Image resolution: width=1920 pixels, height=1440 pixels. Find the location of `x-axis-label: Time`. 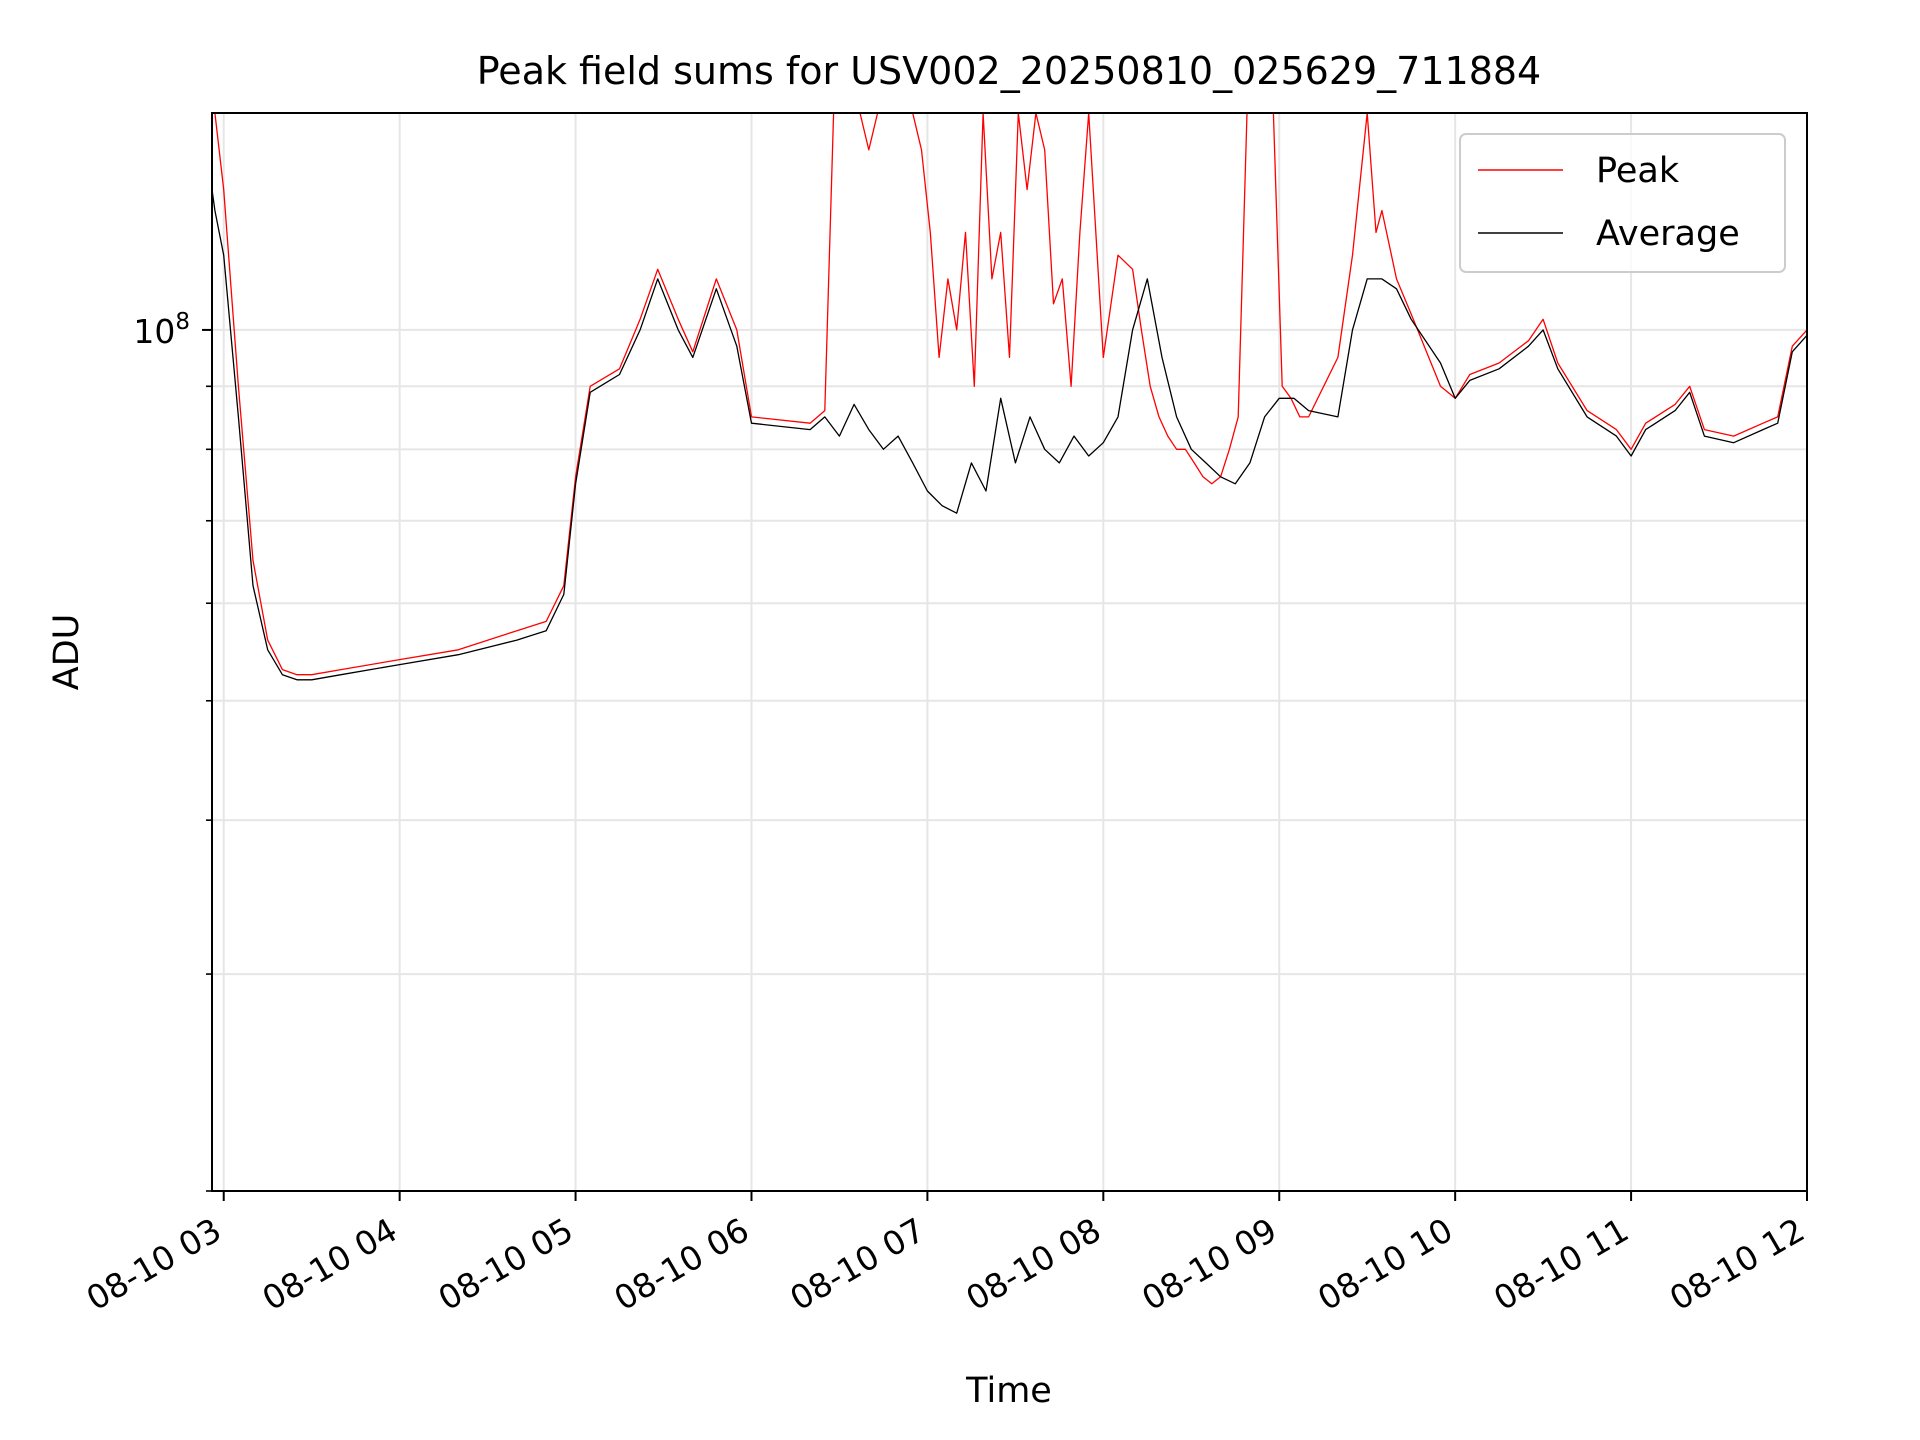

x-axis-label: Time is located at coordinates (1008, 1391).